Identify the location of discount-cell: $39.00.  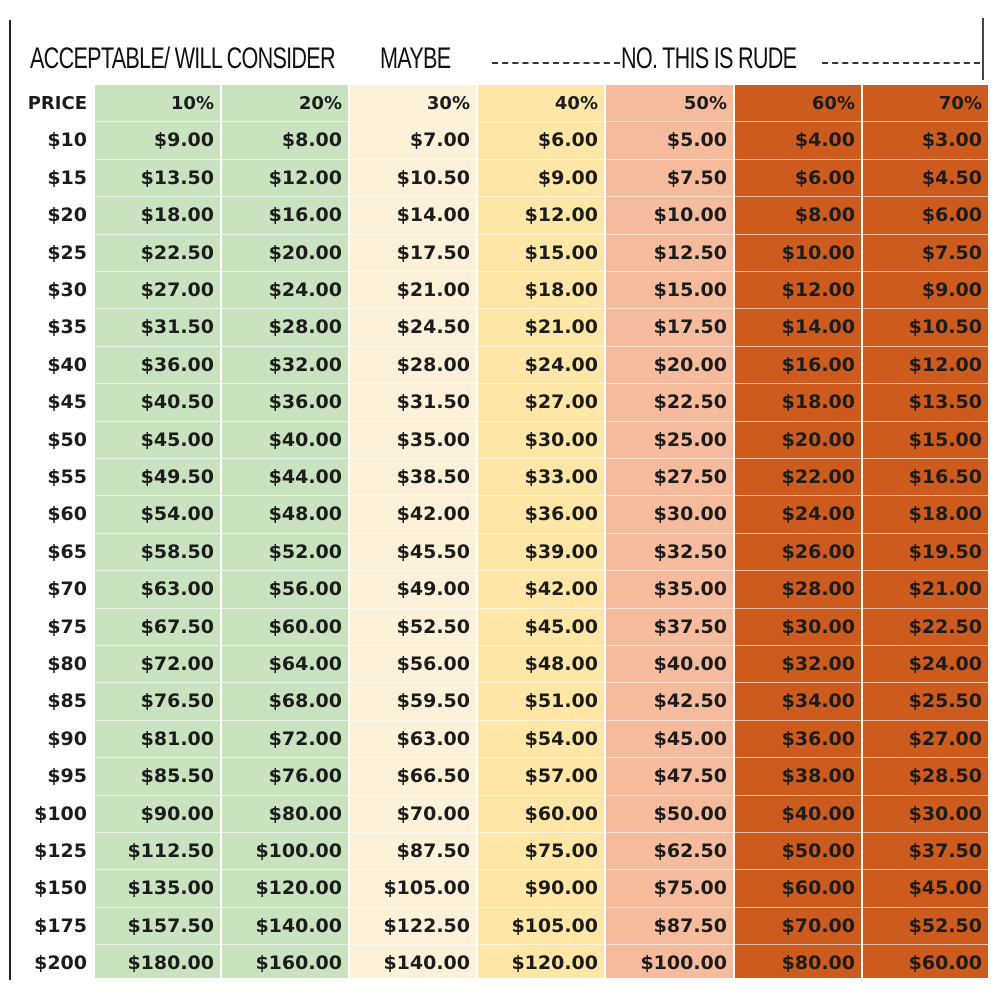
(561, 551).